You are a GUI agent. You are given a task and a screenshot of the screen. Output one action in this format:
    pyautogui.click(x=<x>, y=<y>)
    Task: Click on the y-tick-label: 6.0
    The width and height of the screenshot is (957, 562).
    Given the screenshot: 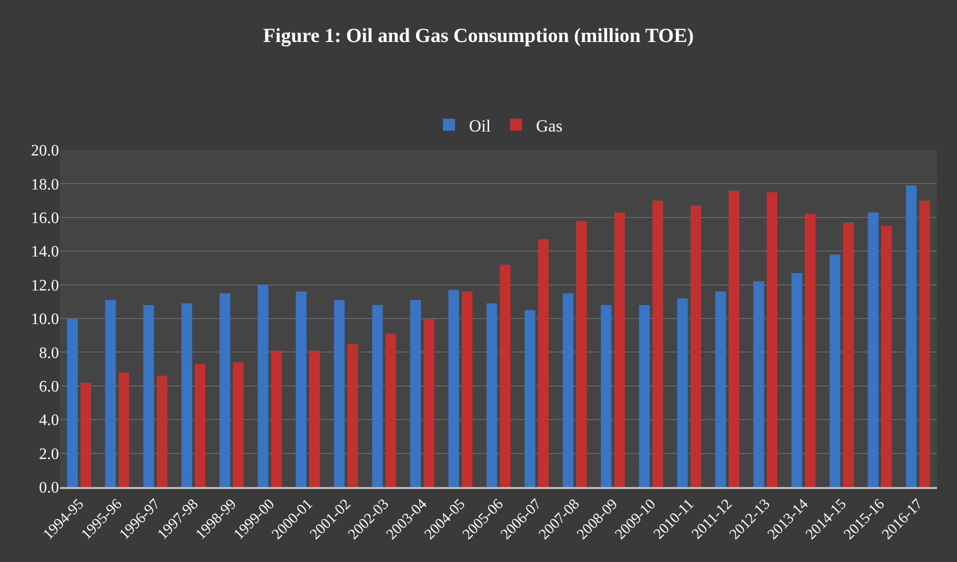 What is the action you would take?
    pyautogui.click(x=49, y=387)
    